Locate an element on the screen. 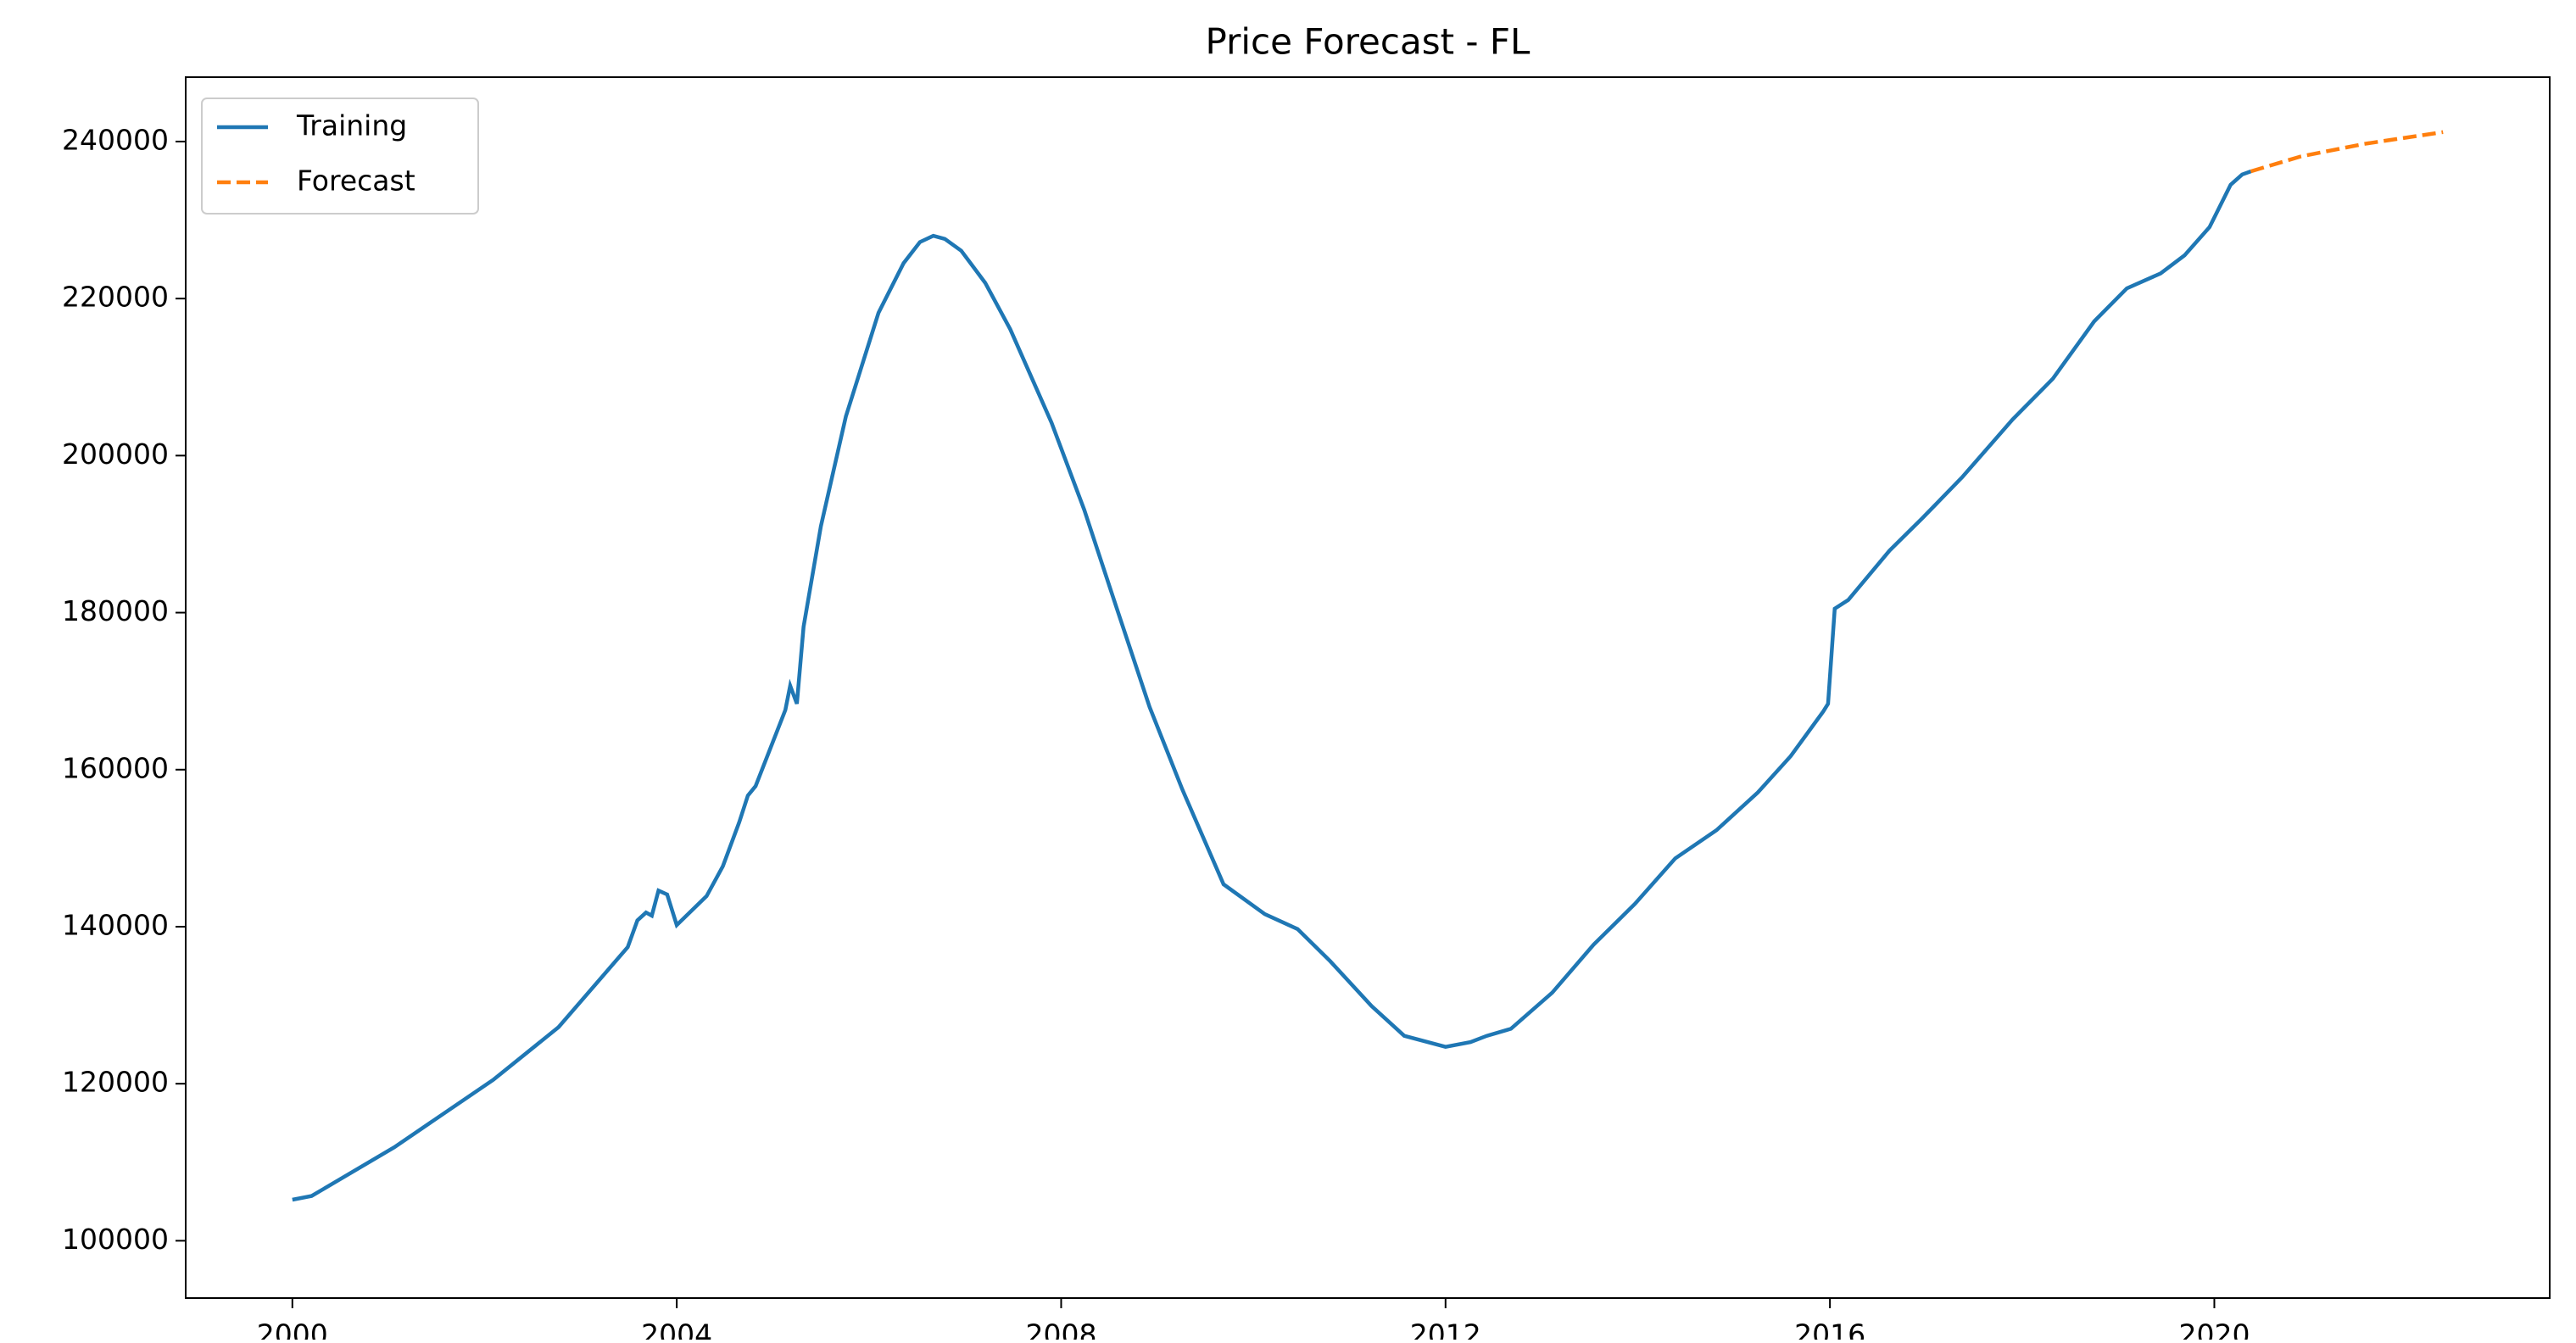  legend-box is located at coordinates (340, 156).